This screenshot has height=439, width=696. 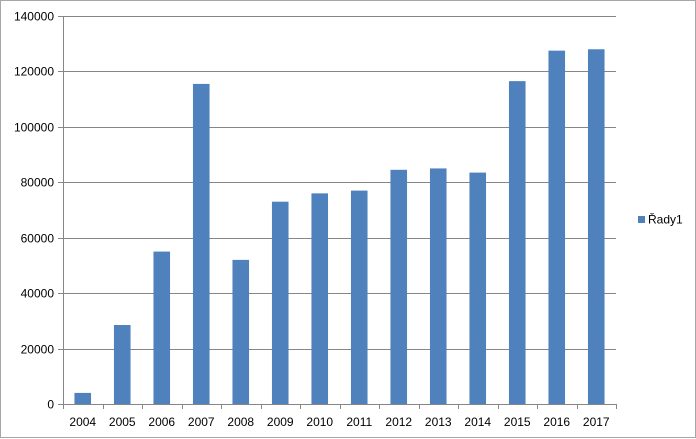 What do you see at coordinates (38, 294) in the screenshot?
I see `y-tick-label: 40000` at bounding box center [38, 294].